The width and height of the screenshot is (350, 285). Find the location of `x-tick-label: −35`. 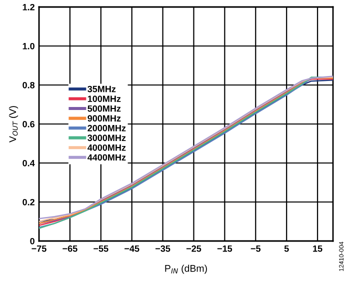

x-tick-label: −35 is located at coordinates (163, 248).